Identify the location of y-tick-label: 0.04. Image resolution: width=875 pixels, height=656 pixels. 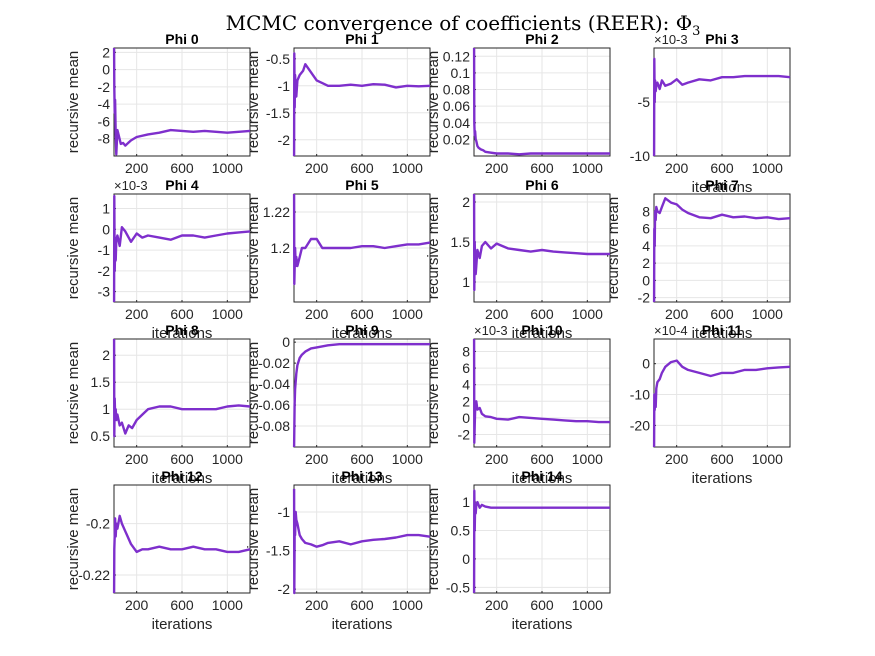
(456, 123).